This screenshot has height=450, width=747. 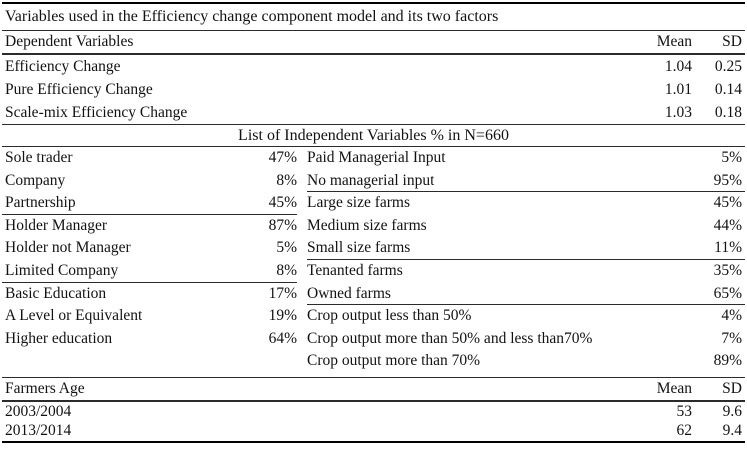 What do you see at coordinates (45, 388) in the screenshot?
I see `farmers-age-header-label: Farmers Age` at bounding box center [45, 388].